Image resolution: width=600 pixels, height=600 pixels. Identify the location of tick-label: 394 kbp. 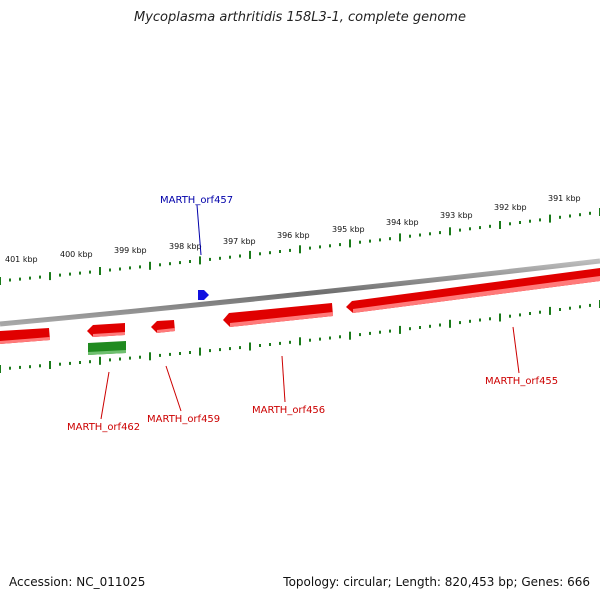
(402, 222).